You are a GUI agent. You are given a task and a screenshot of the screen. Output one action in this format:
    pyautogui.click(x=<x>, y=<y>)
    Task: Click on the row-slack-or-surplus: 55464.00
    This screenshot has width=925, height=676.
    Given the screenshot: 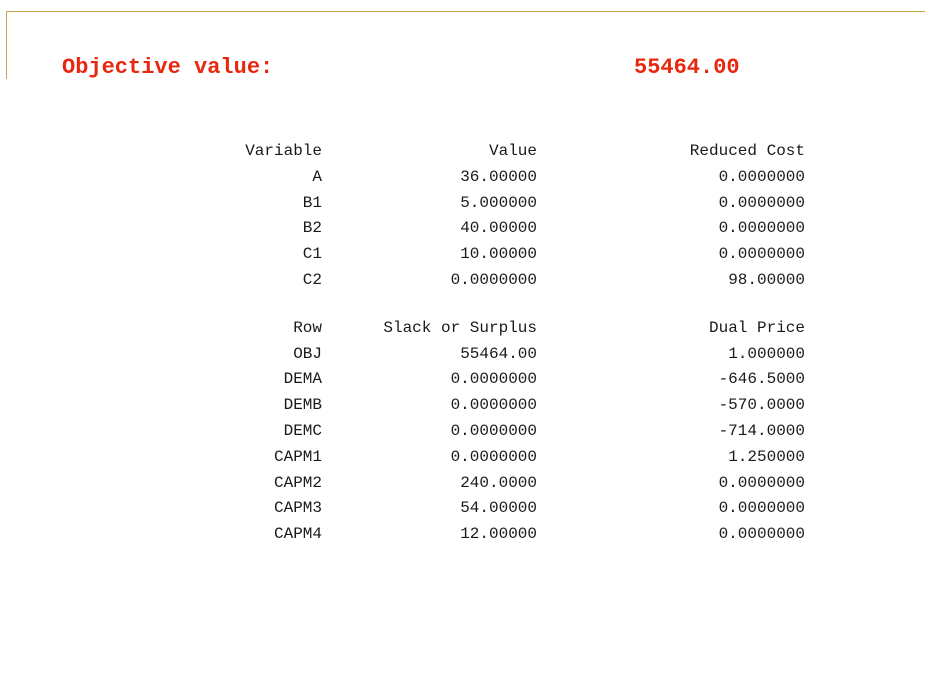 What is the action you would take?
    pyautogui.click(x=498, y=353)
    